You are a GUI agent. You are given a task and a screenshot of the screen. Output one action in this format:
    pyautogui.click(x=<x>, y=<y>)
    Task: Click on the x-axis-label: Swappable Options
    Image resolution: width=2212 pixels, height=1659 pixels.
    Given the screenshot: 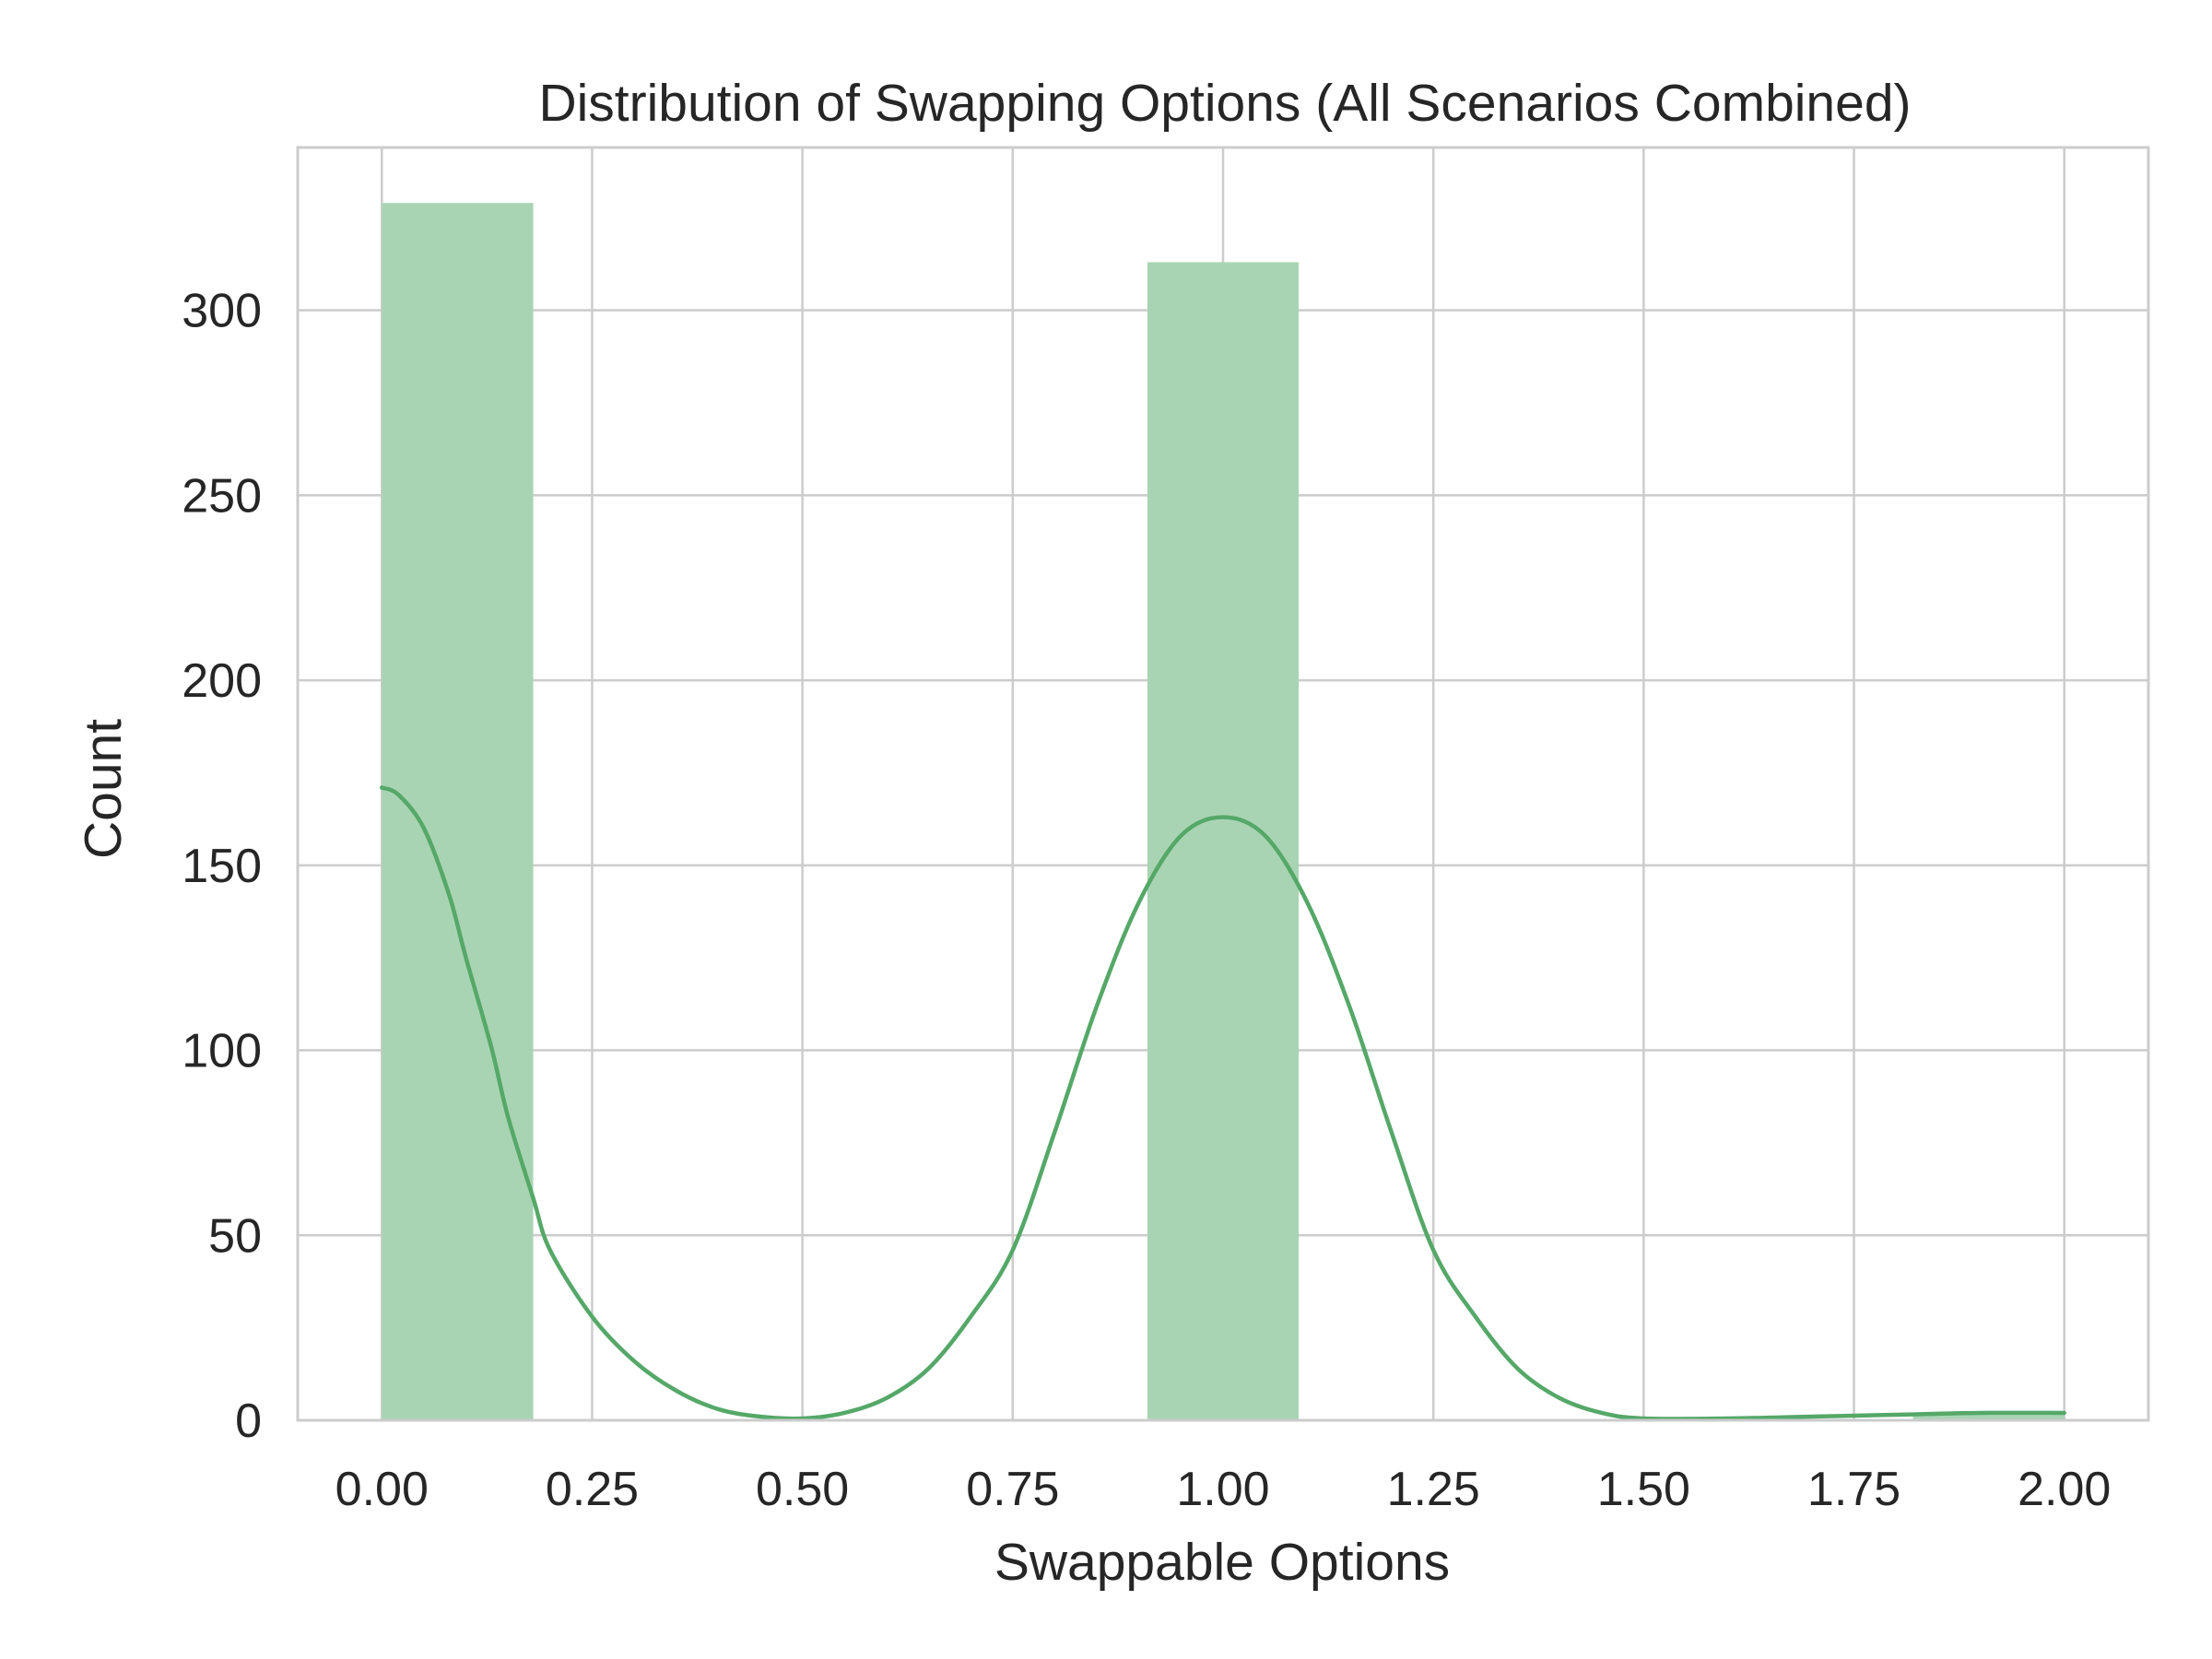 What is the action you would take?
    pyautogui.click(x=1222, y=1562)
    